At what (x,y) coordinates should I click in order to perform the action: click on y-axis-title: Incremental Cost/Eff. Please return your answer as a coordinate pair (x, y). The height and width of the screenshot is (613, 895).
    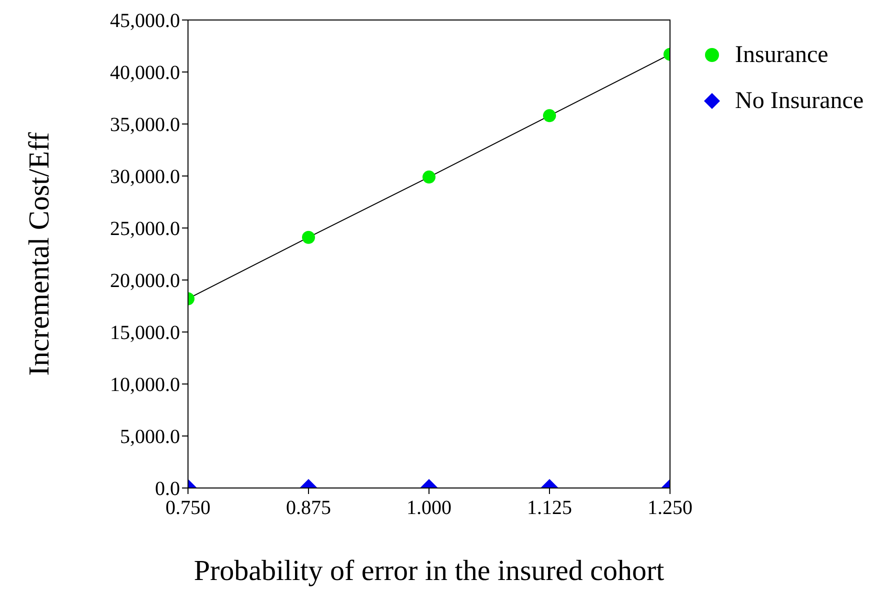
    Looking at the image, I should click on (39, 254).